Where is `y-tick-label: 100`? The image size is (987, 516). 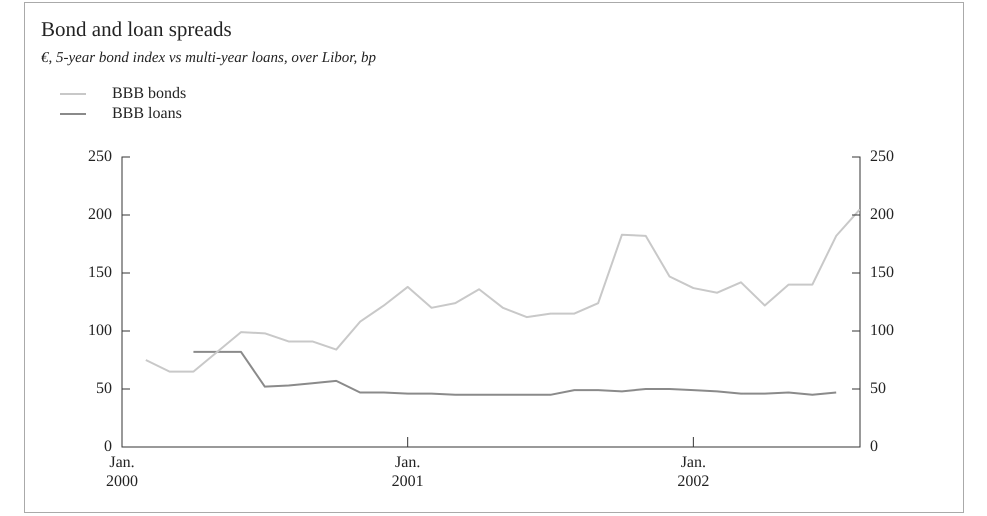 y-tick-label: 100 is located at coordinates (100, 331).